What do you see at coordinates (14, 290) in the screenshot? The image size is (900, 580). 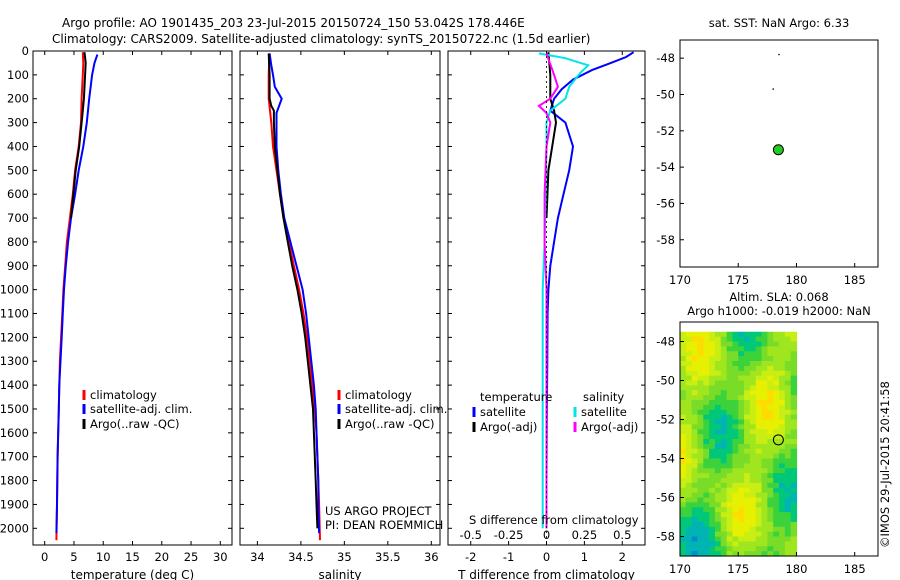 I see `temperature-ytick-label: 1000` at bounding box center [14, 290].